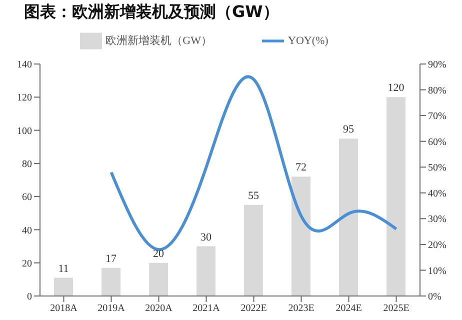 The height and width of the screenshot is (320, 462). Describe the element at coordinates (437, 168) in the screenshot. I see `y2-tick-label: 50%` at that location.